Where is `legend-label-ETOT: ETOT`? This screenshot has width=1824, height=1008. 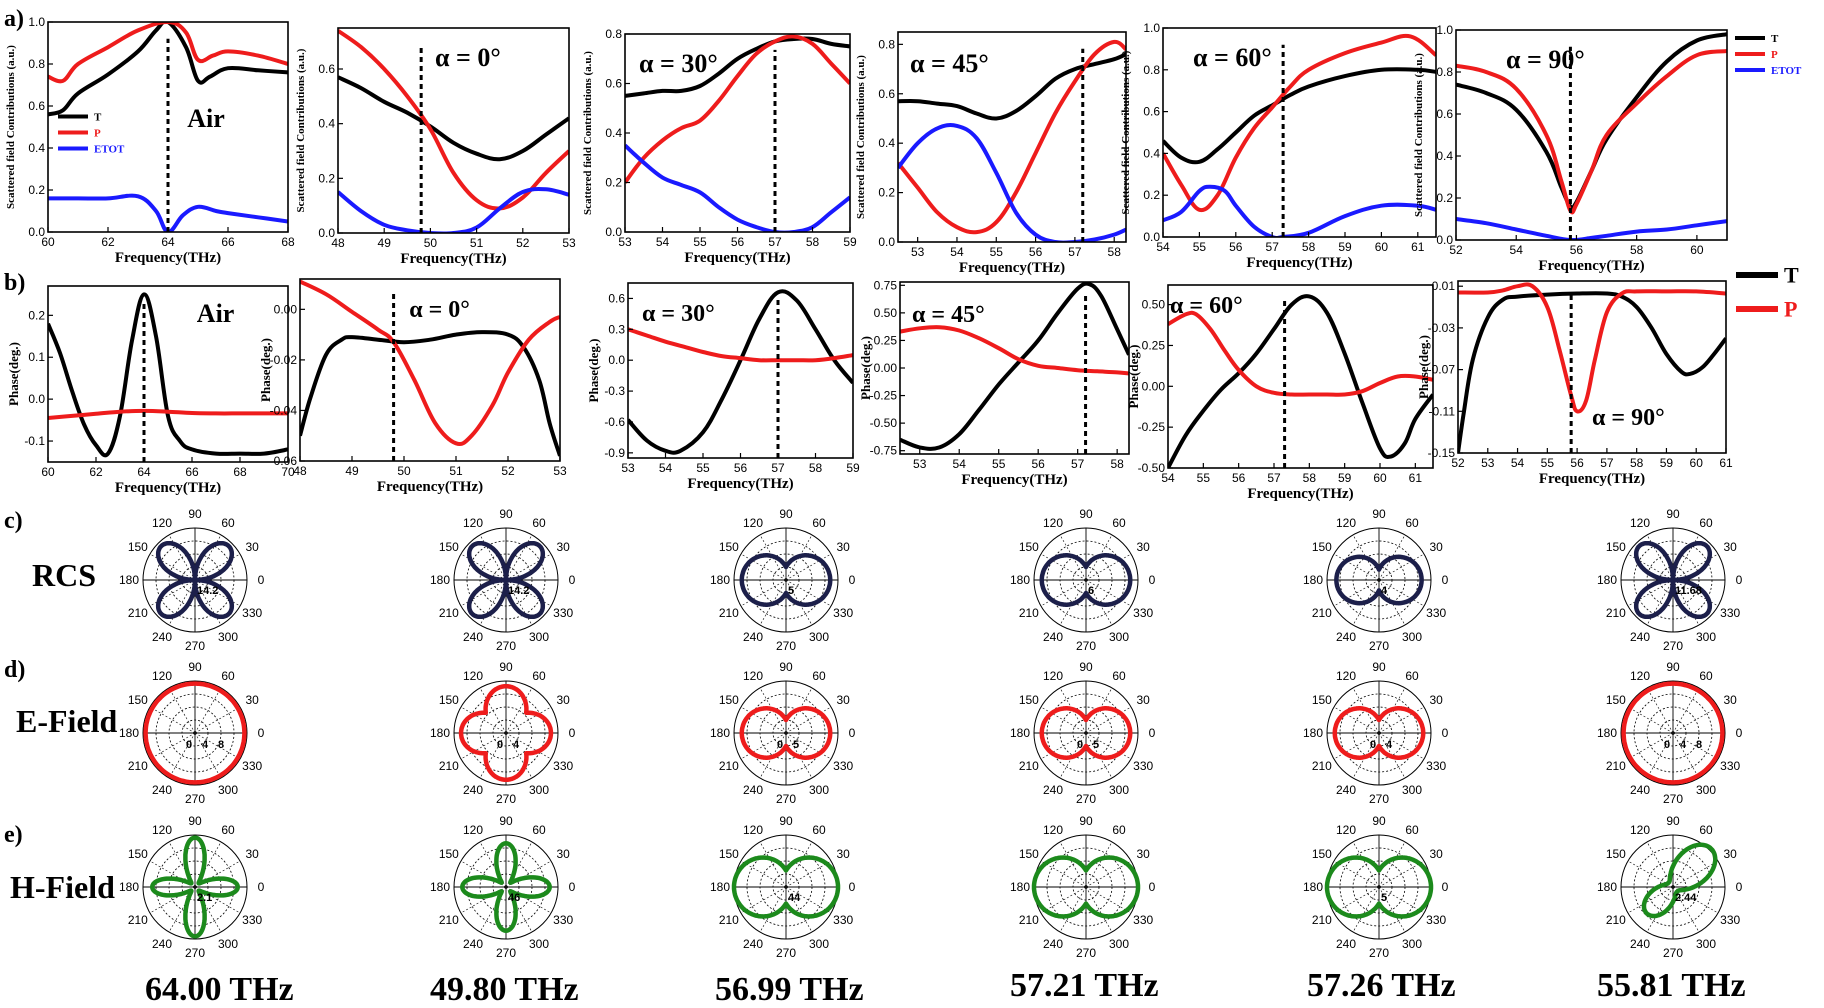
legend-label-ETOT: ETOT is located at coordinates (109, 149).